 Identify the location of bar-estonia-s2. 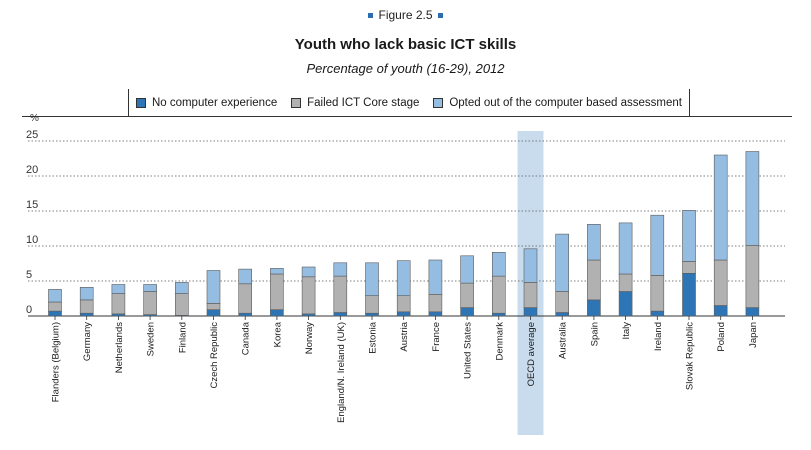
(372, 304).